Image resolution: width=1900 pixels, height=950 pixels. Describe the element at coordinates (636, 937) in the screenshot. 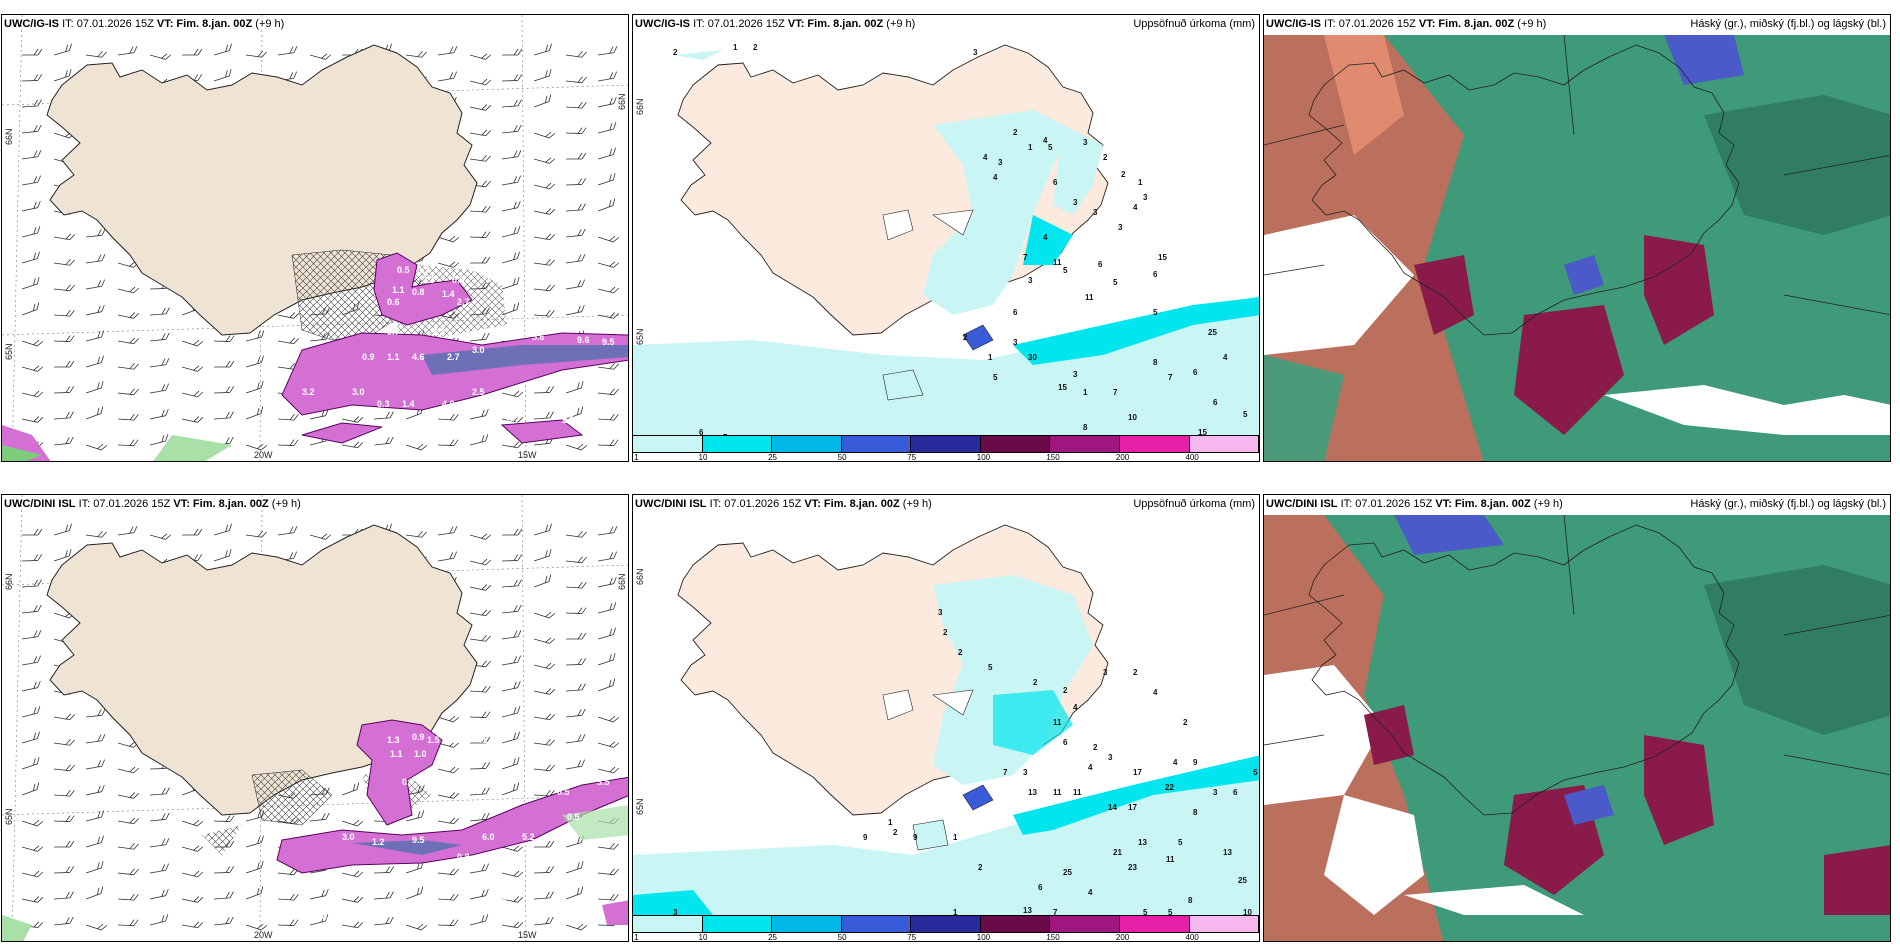

I see `colorbar-label: 1` at that location.